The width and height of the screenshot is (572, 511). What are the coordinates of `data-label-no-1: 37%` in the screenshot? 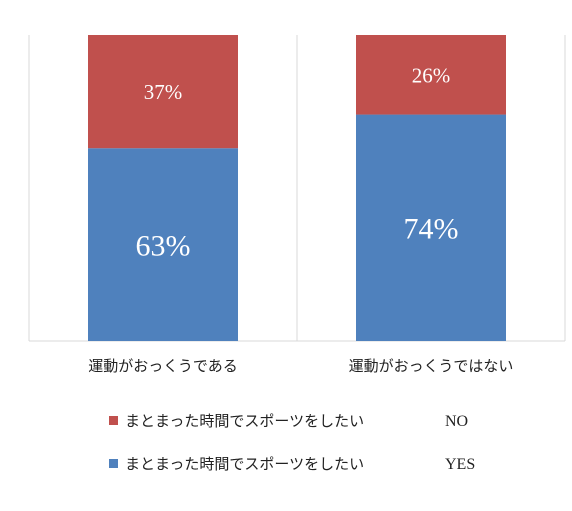 It's located at (163, 92).